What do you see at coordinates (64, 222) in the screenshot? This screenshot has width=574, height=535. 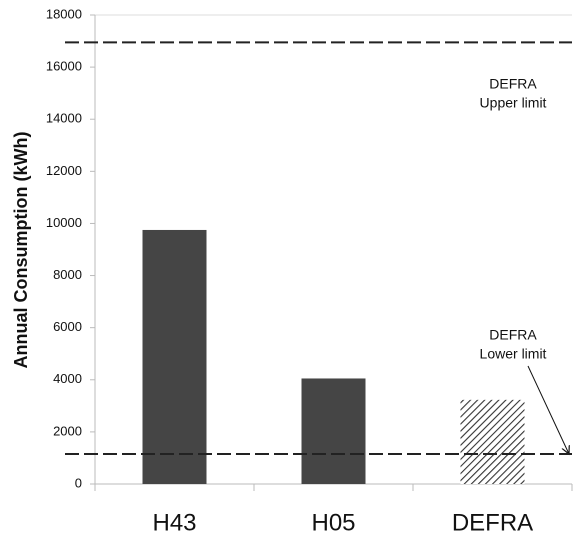 I see `y-tick-label: 10000` at bounding box center [64, 222].